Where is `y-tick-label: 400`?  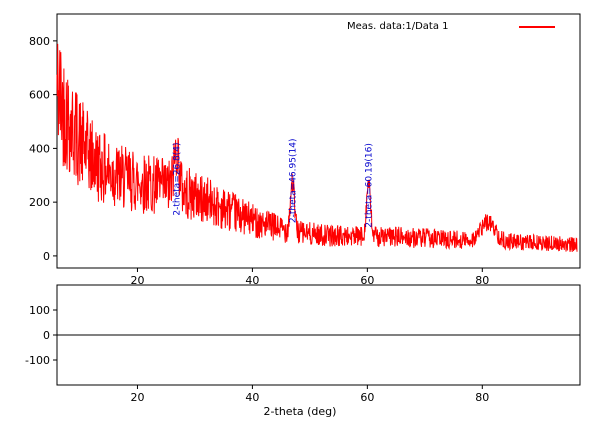
y-tick-label: 400 is located at coordinates (39, 148).